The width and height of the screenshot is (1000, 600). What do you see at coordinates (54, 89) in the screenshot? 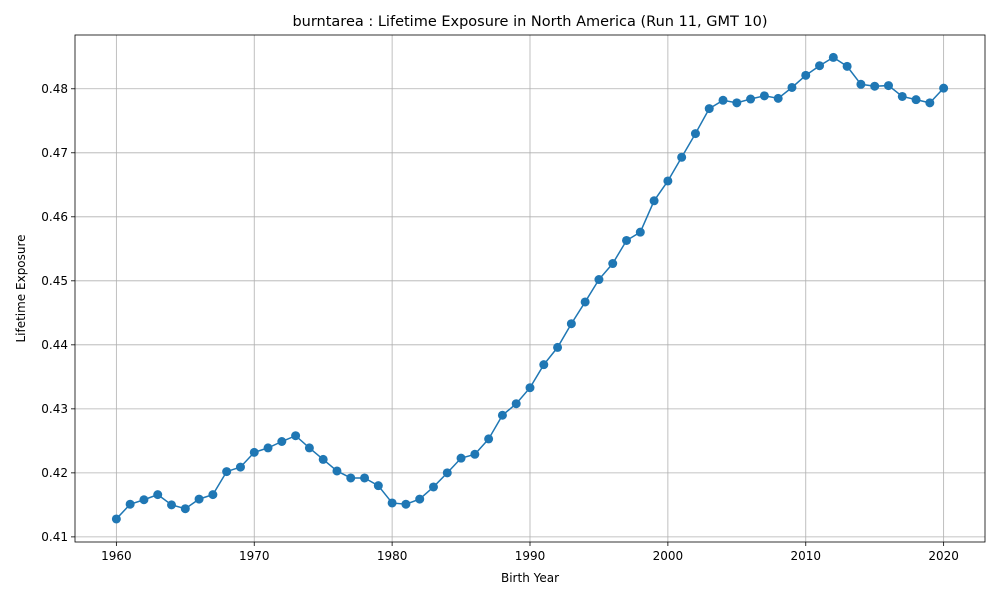
I see `y-tick-label: 0.48` at bounding box center [54, 89].